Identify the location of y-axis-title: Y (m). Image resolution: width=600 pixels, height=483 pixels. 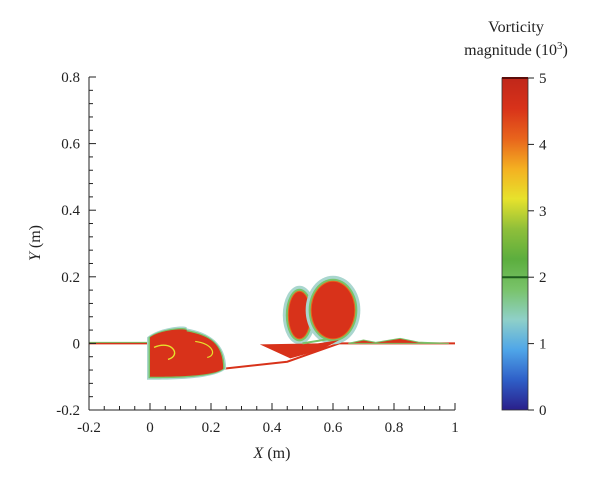
(35, 243).